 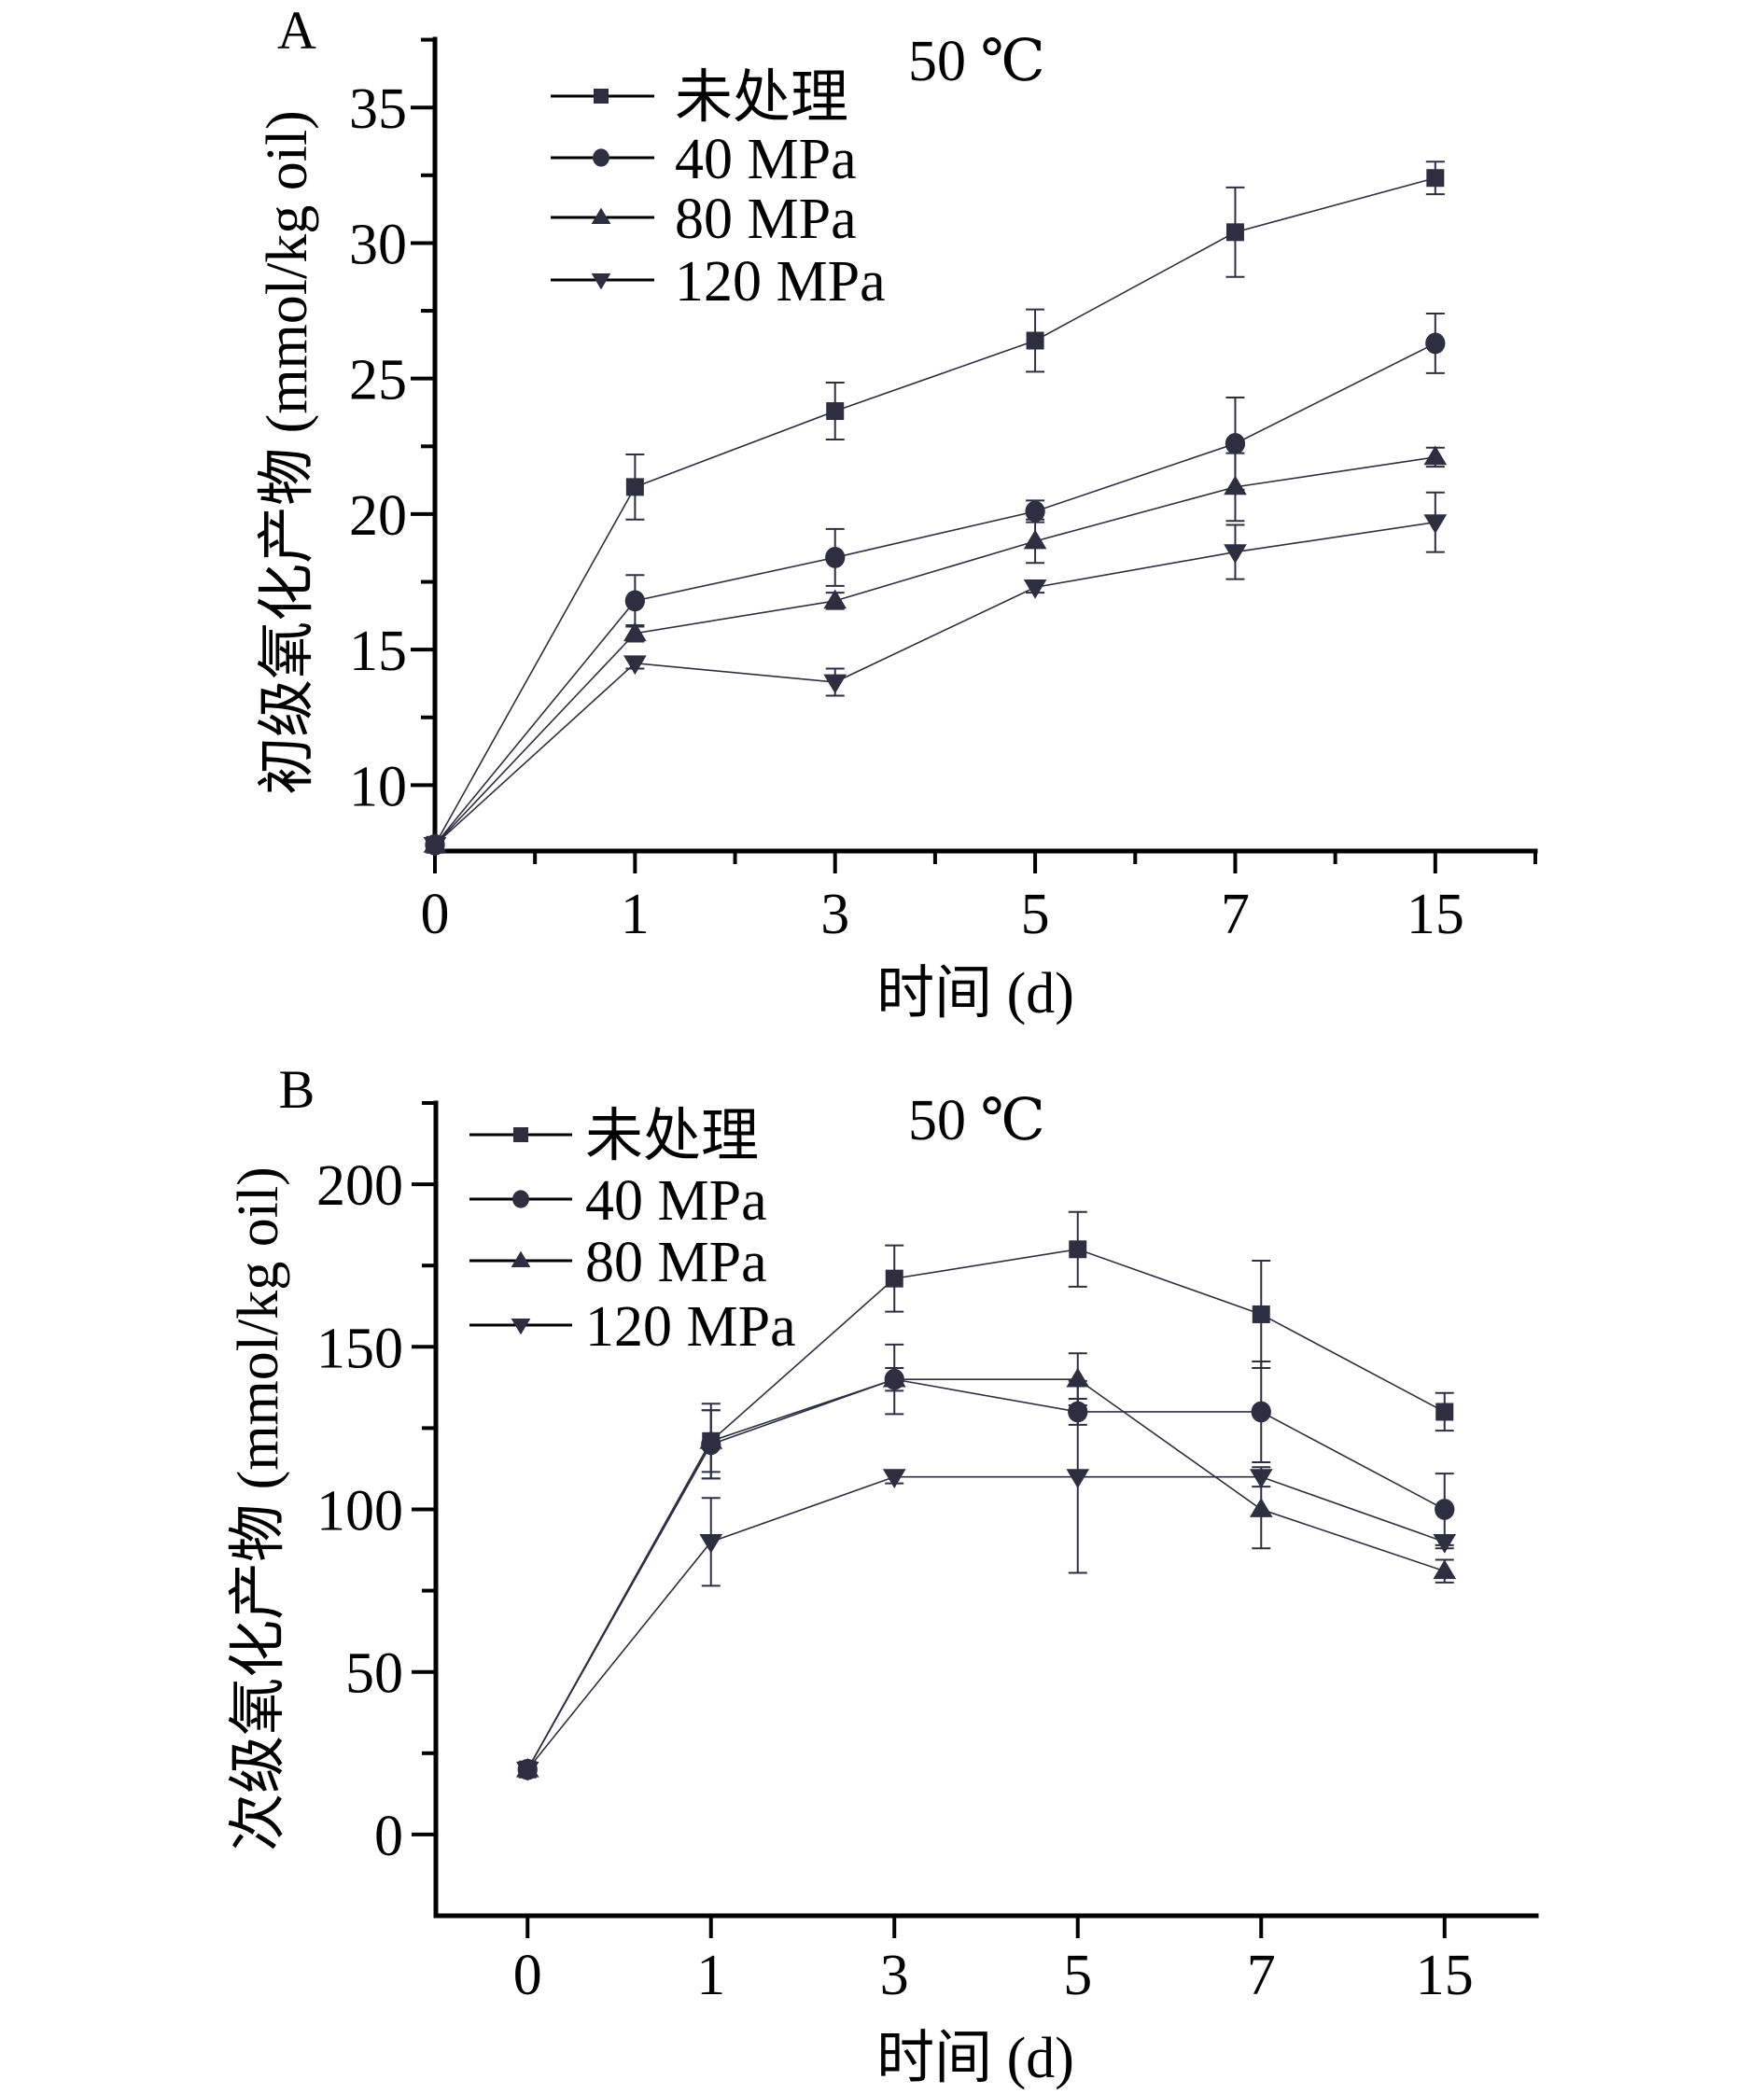 I want to click on series-40-mpa, so click(x=986, y=1562).